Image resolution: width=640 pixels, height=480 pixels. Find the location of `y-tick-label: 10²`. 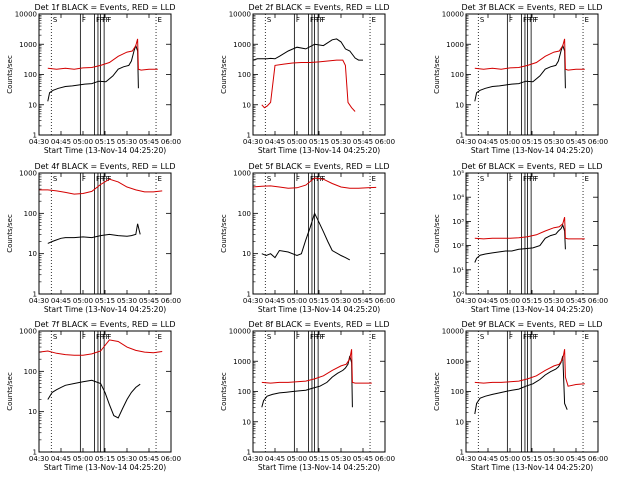

y-tick-label: 10² is located at coordinates (458, 246).